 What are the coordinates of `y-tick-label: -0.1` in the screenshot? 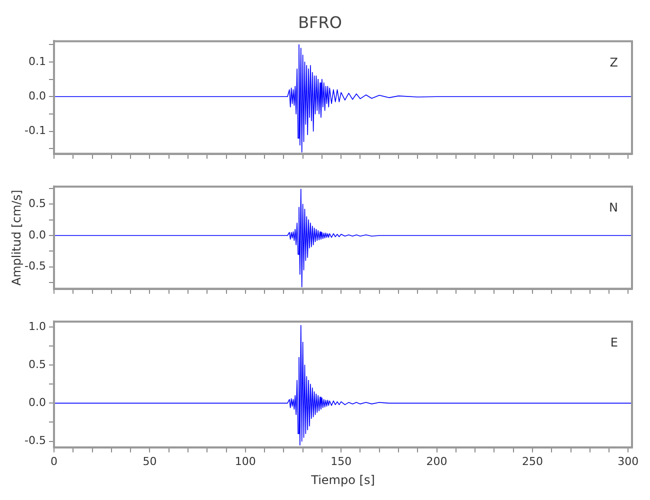 It's located at (35, 131).